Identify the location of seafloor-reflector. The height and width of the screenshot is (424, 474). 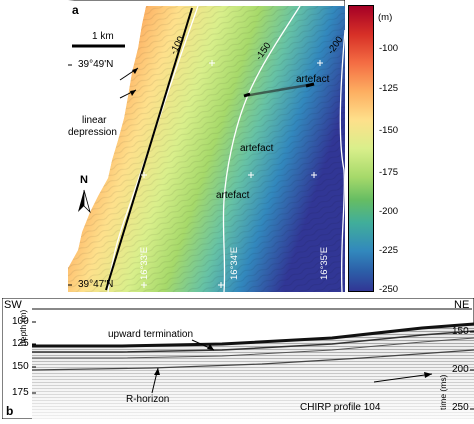
(253, 335).